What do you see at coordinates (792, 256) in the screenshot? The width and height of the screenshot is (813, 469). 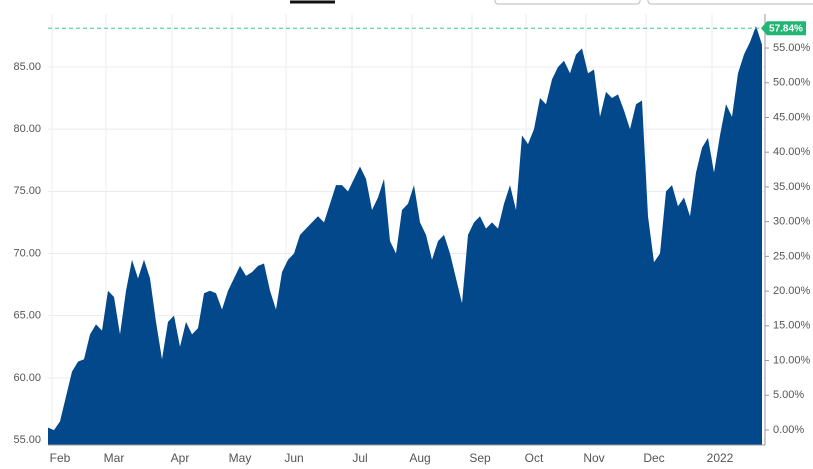 I see `y2-tick-label: 25.00%` at bounding box center [792, 256].